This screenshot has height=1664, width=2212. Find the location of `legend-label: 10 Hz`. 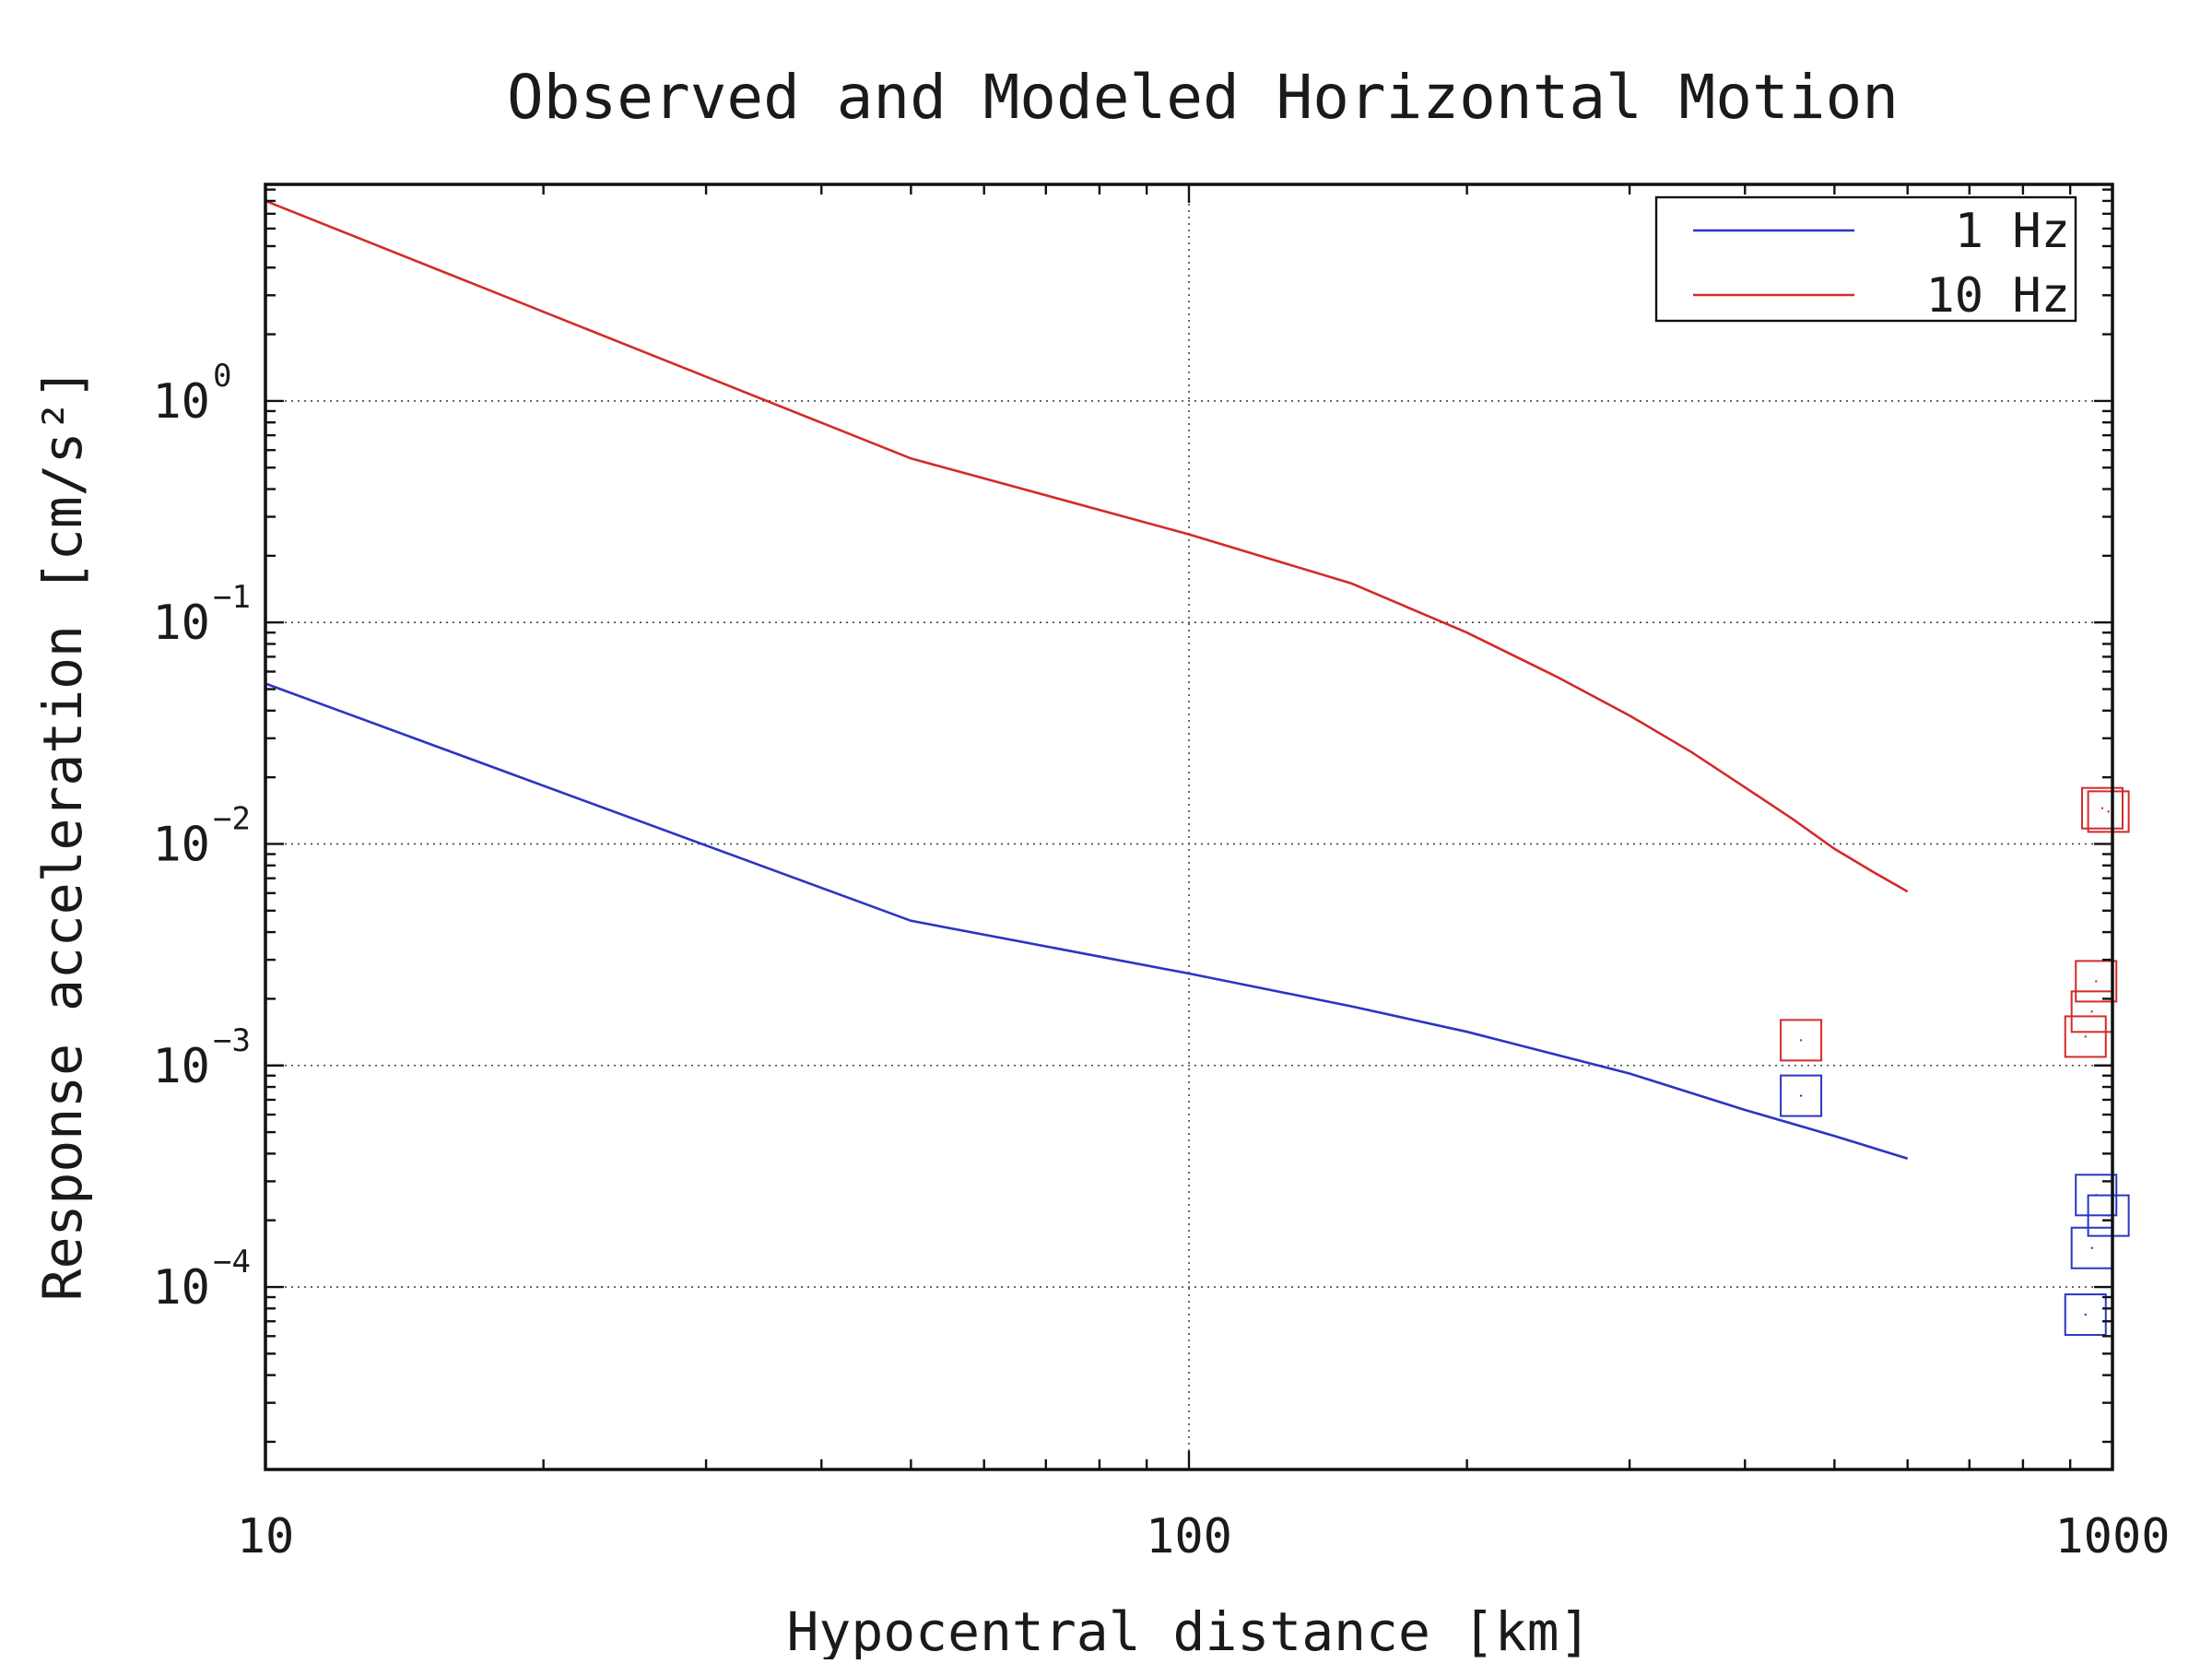

legend-label: 10 Hz is located at coordinates (1997, 296).